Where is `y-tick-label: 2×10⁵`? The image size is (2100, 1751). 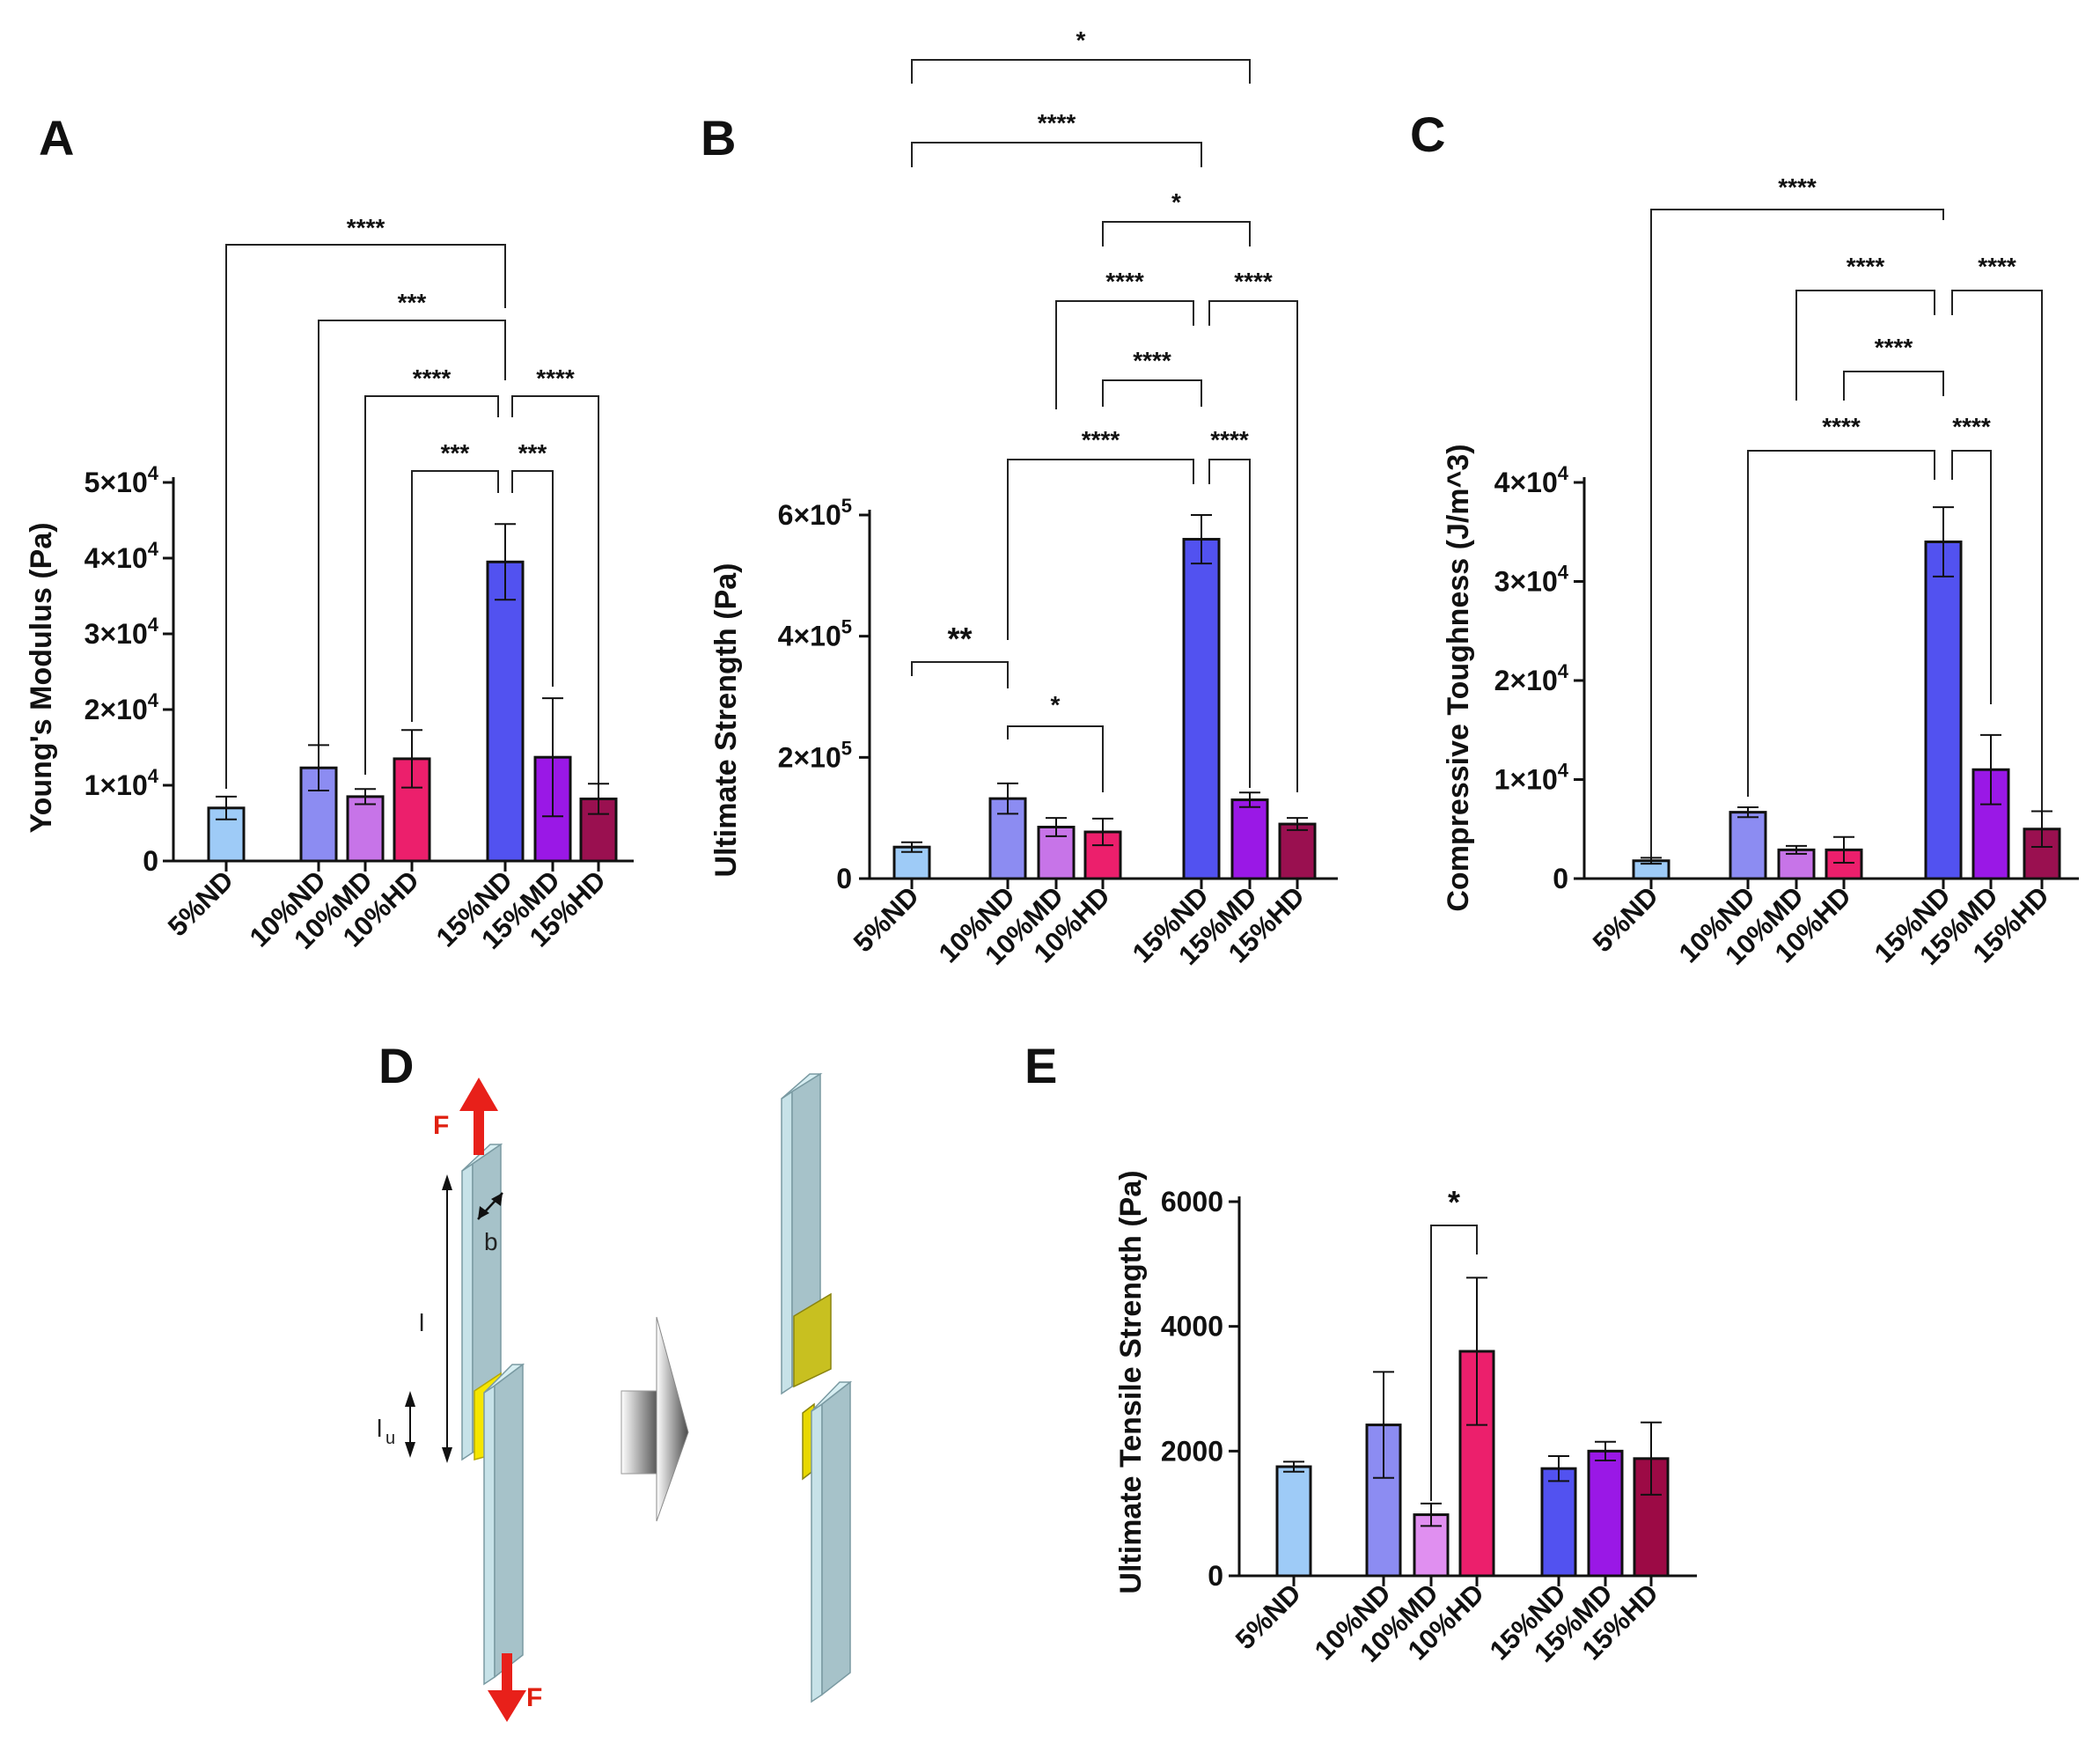
y-tick-label: 2×10⁵ is located at coordinates (815, 755).